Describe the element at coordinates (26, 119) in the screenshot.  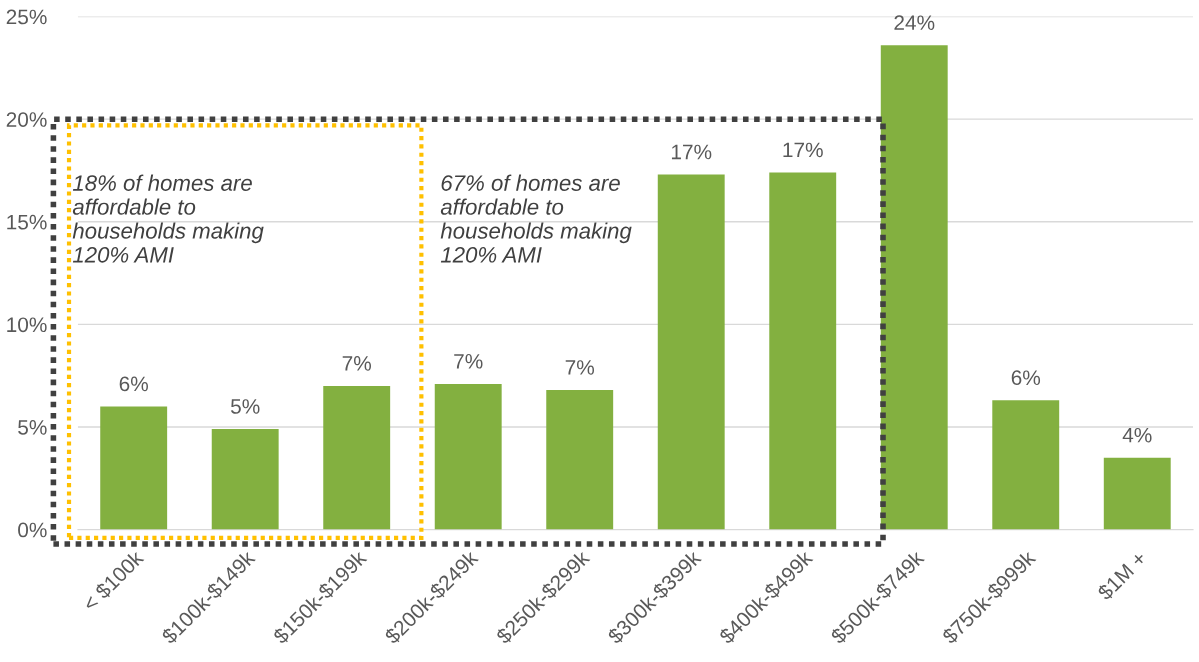
I see `y-tick-label: 20%` at that location.